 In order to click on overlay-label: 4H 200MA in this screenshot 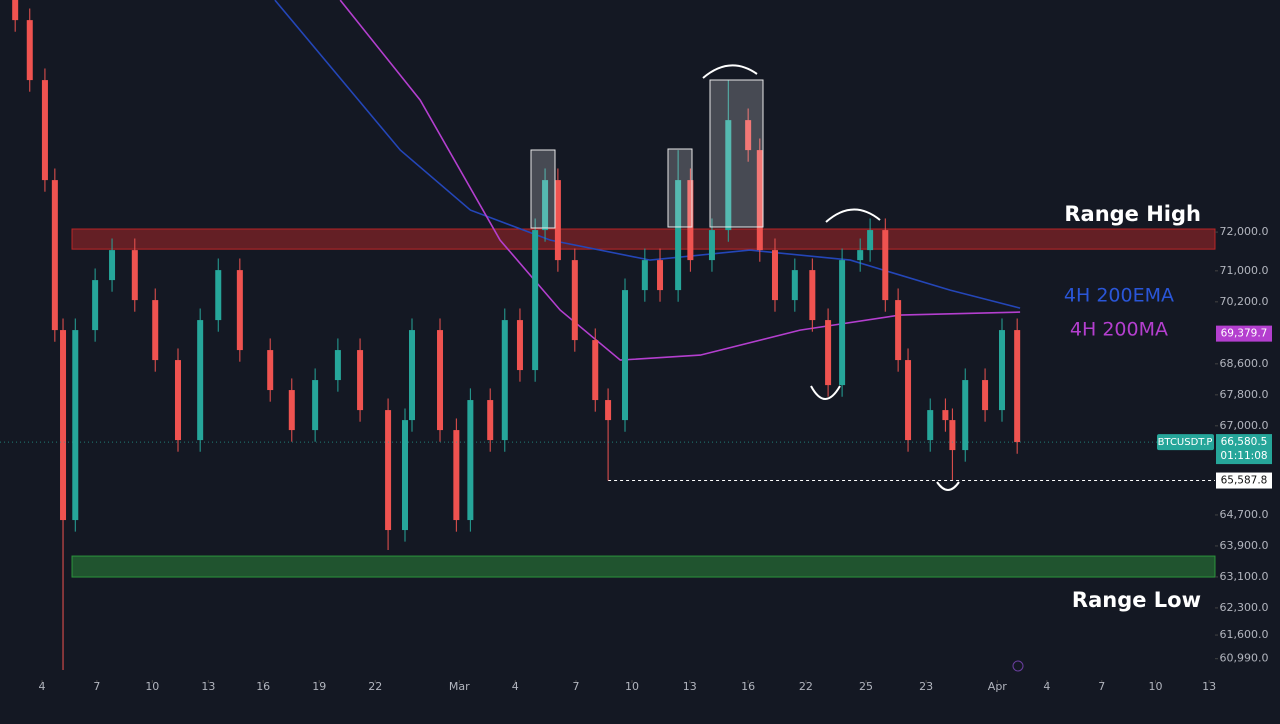, I will do `click(1119, 330)`.